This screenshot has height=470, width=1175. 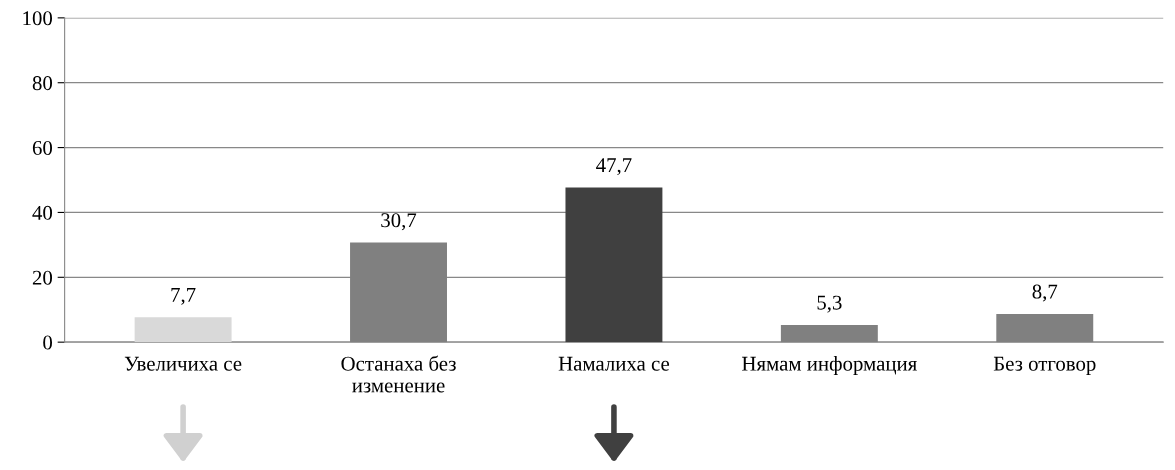 I want to click on y-tick-label: 40, so click(x=42, y=212).